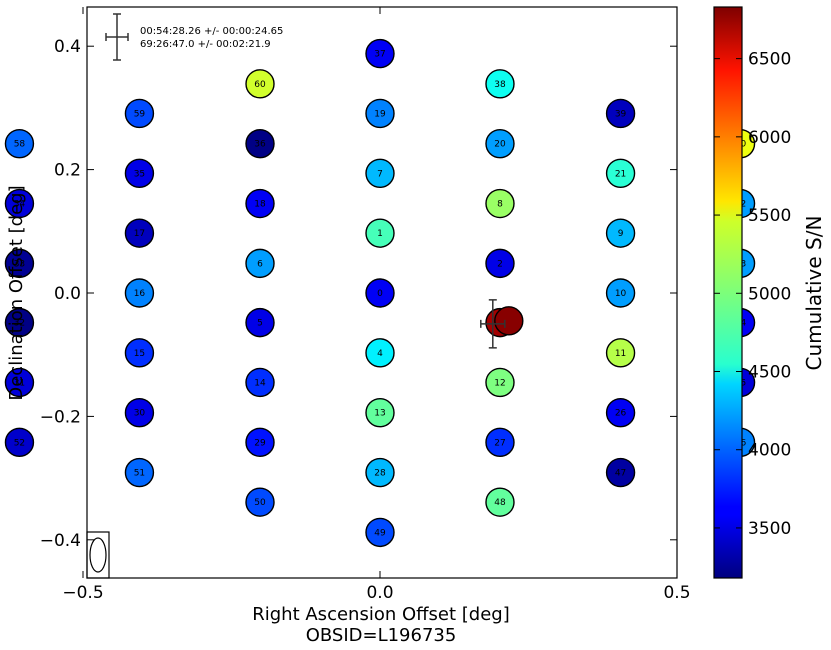  Describe the element at coordinates (67, 47) in the screenshot. I see `y-tick-label: 0.4` at that location.